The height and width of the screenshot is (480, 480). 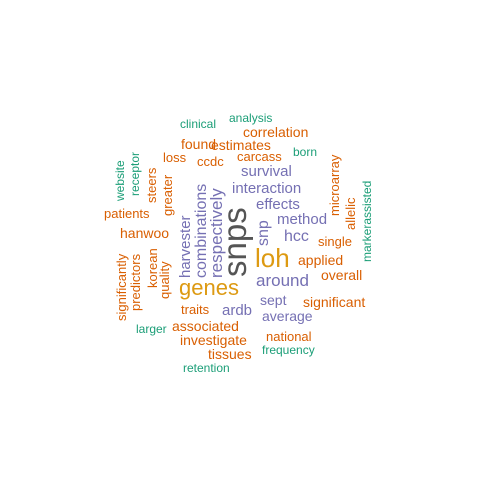 What do you see at coordinates (216, 233) in the screenshot?
I see `word-respectively: respectively` at bounding box center [216, 233].